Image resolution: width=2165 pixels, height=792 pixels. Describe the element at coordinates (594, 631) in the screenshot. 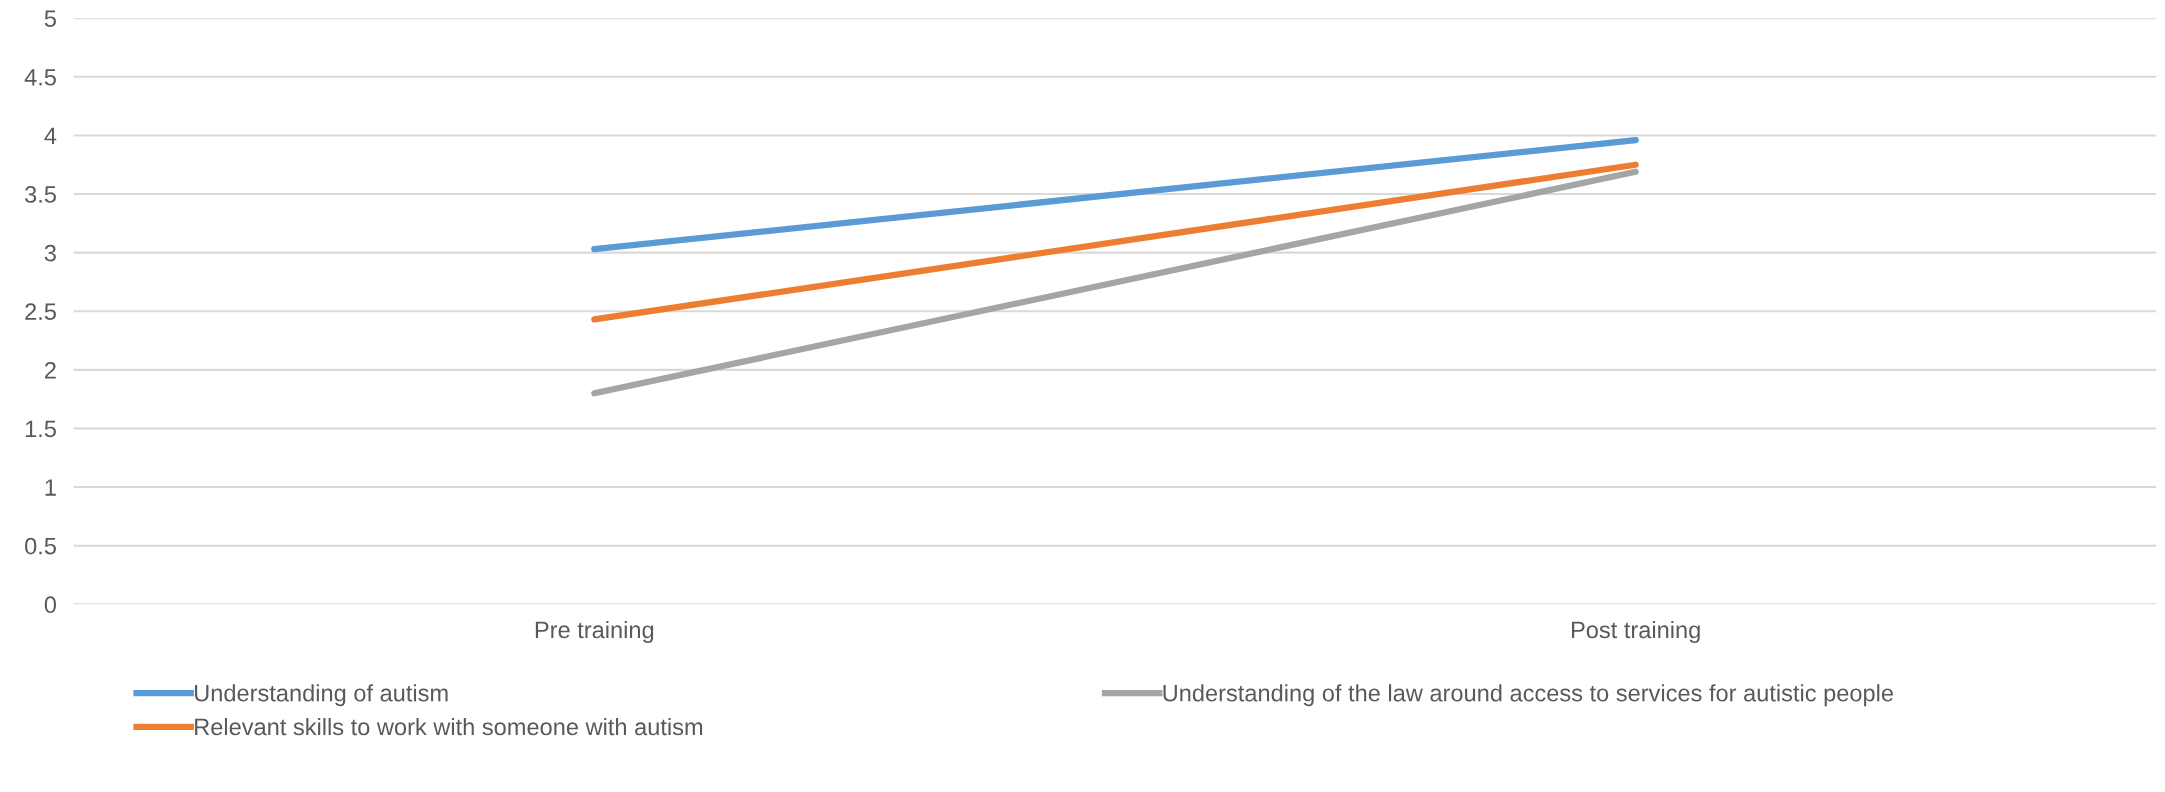

I see `x-tick-label: Pre training` at that location.